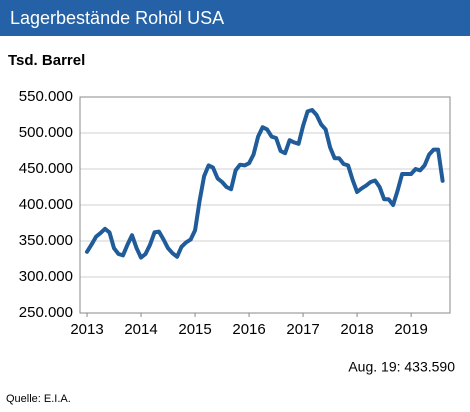 Image resolution: width=470 pixels, height=412 pixels. I want to click on x-tick-label: 2018, so click(356, 329).